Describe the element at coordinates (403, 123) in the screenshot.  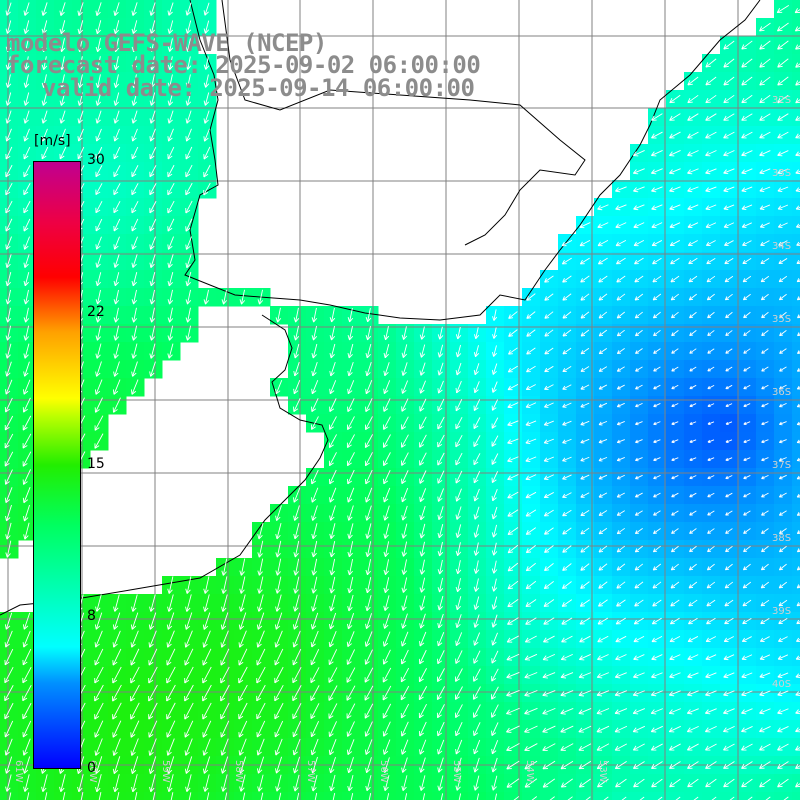
I see `border-line` at that location.